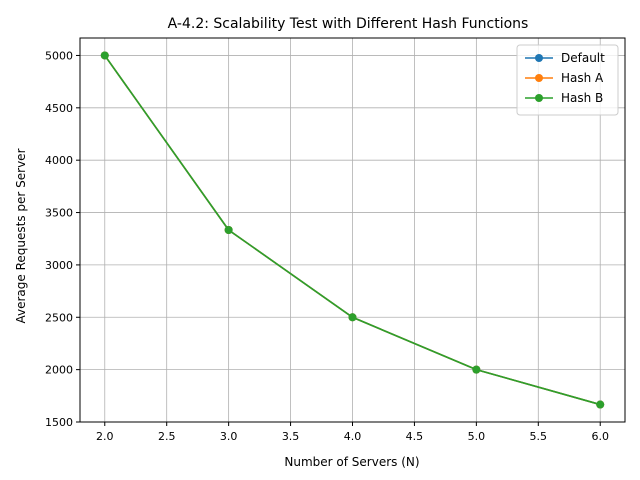 The width and height of the screenshot is (640, 480). I want to click on x-axis-label: Number of Servers (N), so click(351, 462).